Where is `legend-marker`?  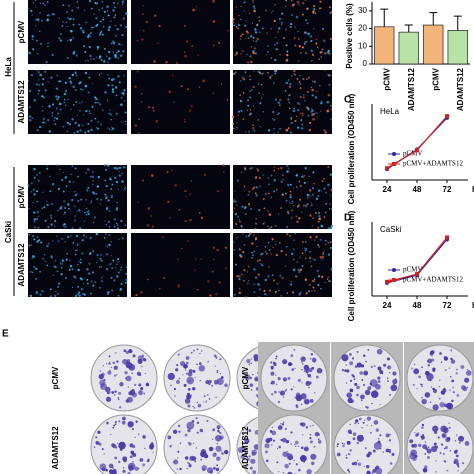 legend-marker is located at coordinates (394, 154).